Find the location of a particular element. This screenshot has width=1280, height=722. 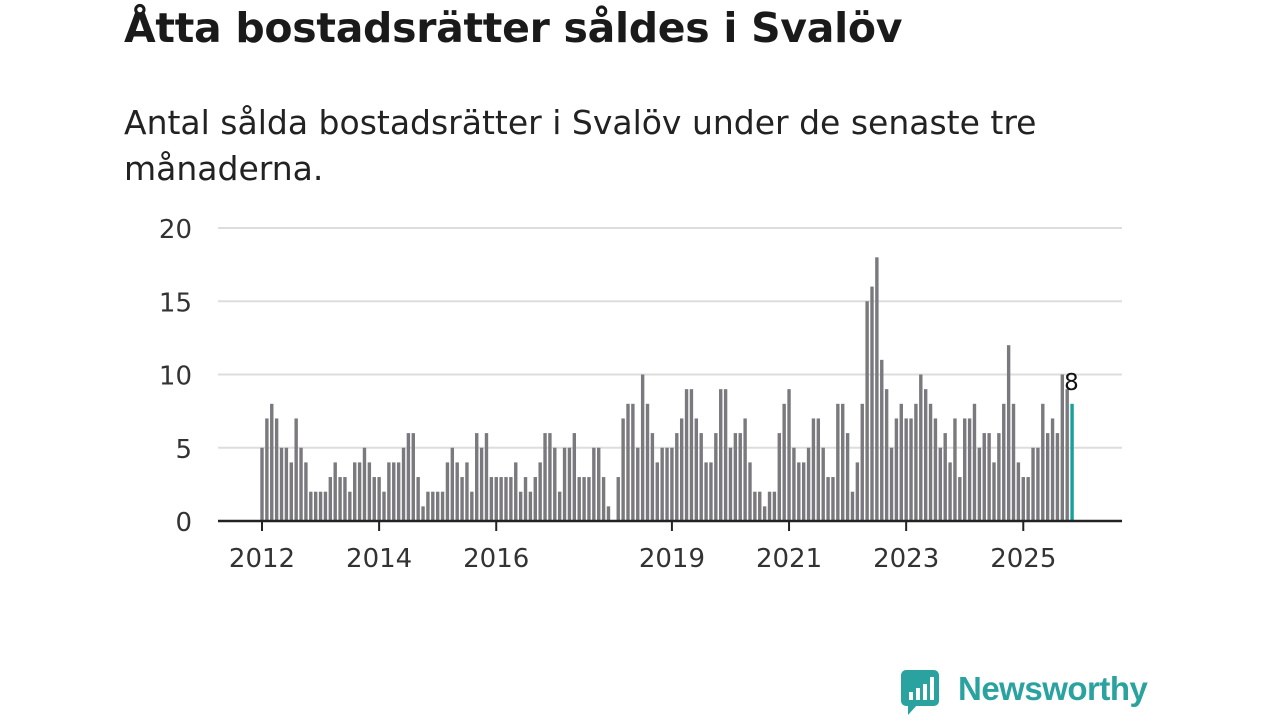

x-tick-label: 2012 is located at coordinates (262, 559).